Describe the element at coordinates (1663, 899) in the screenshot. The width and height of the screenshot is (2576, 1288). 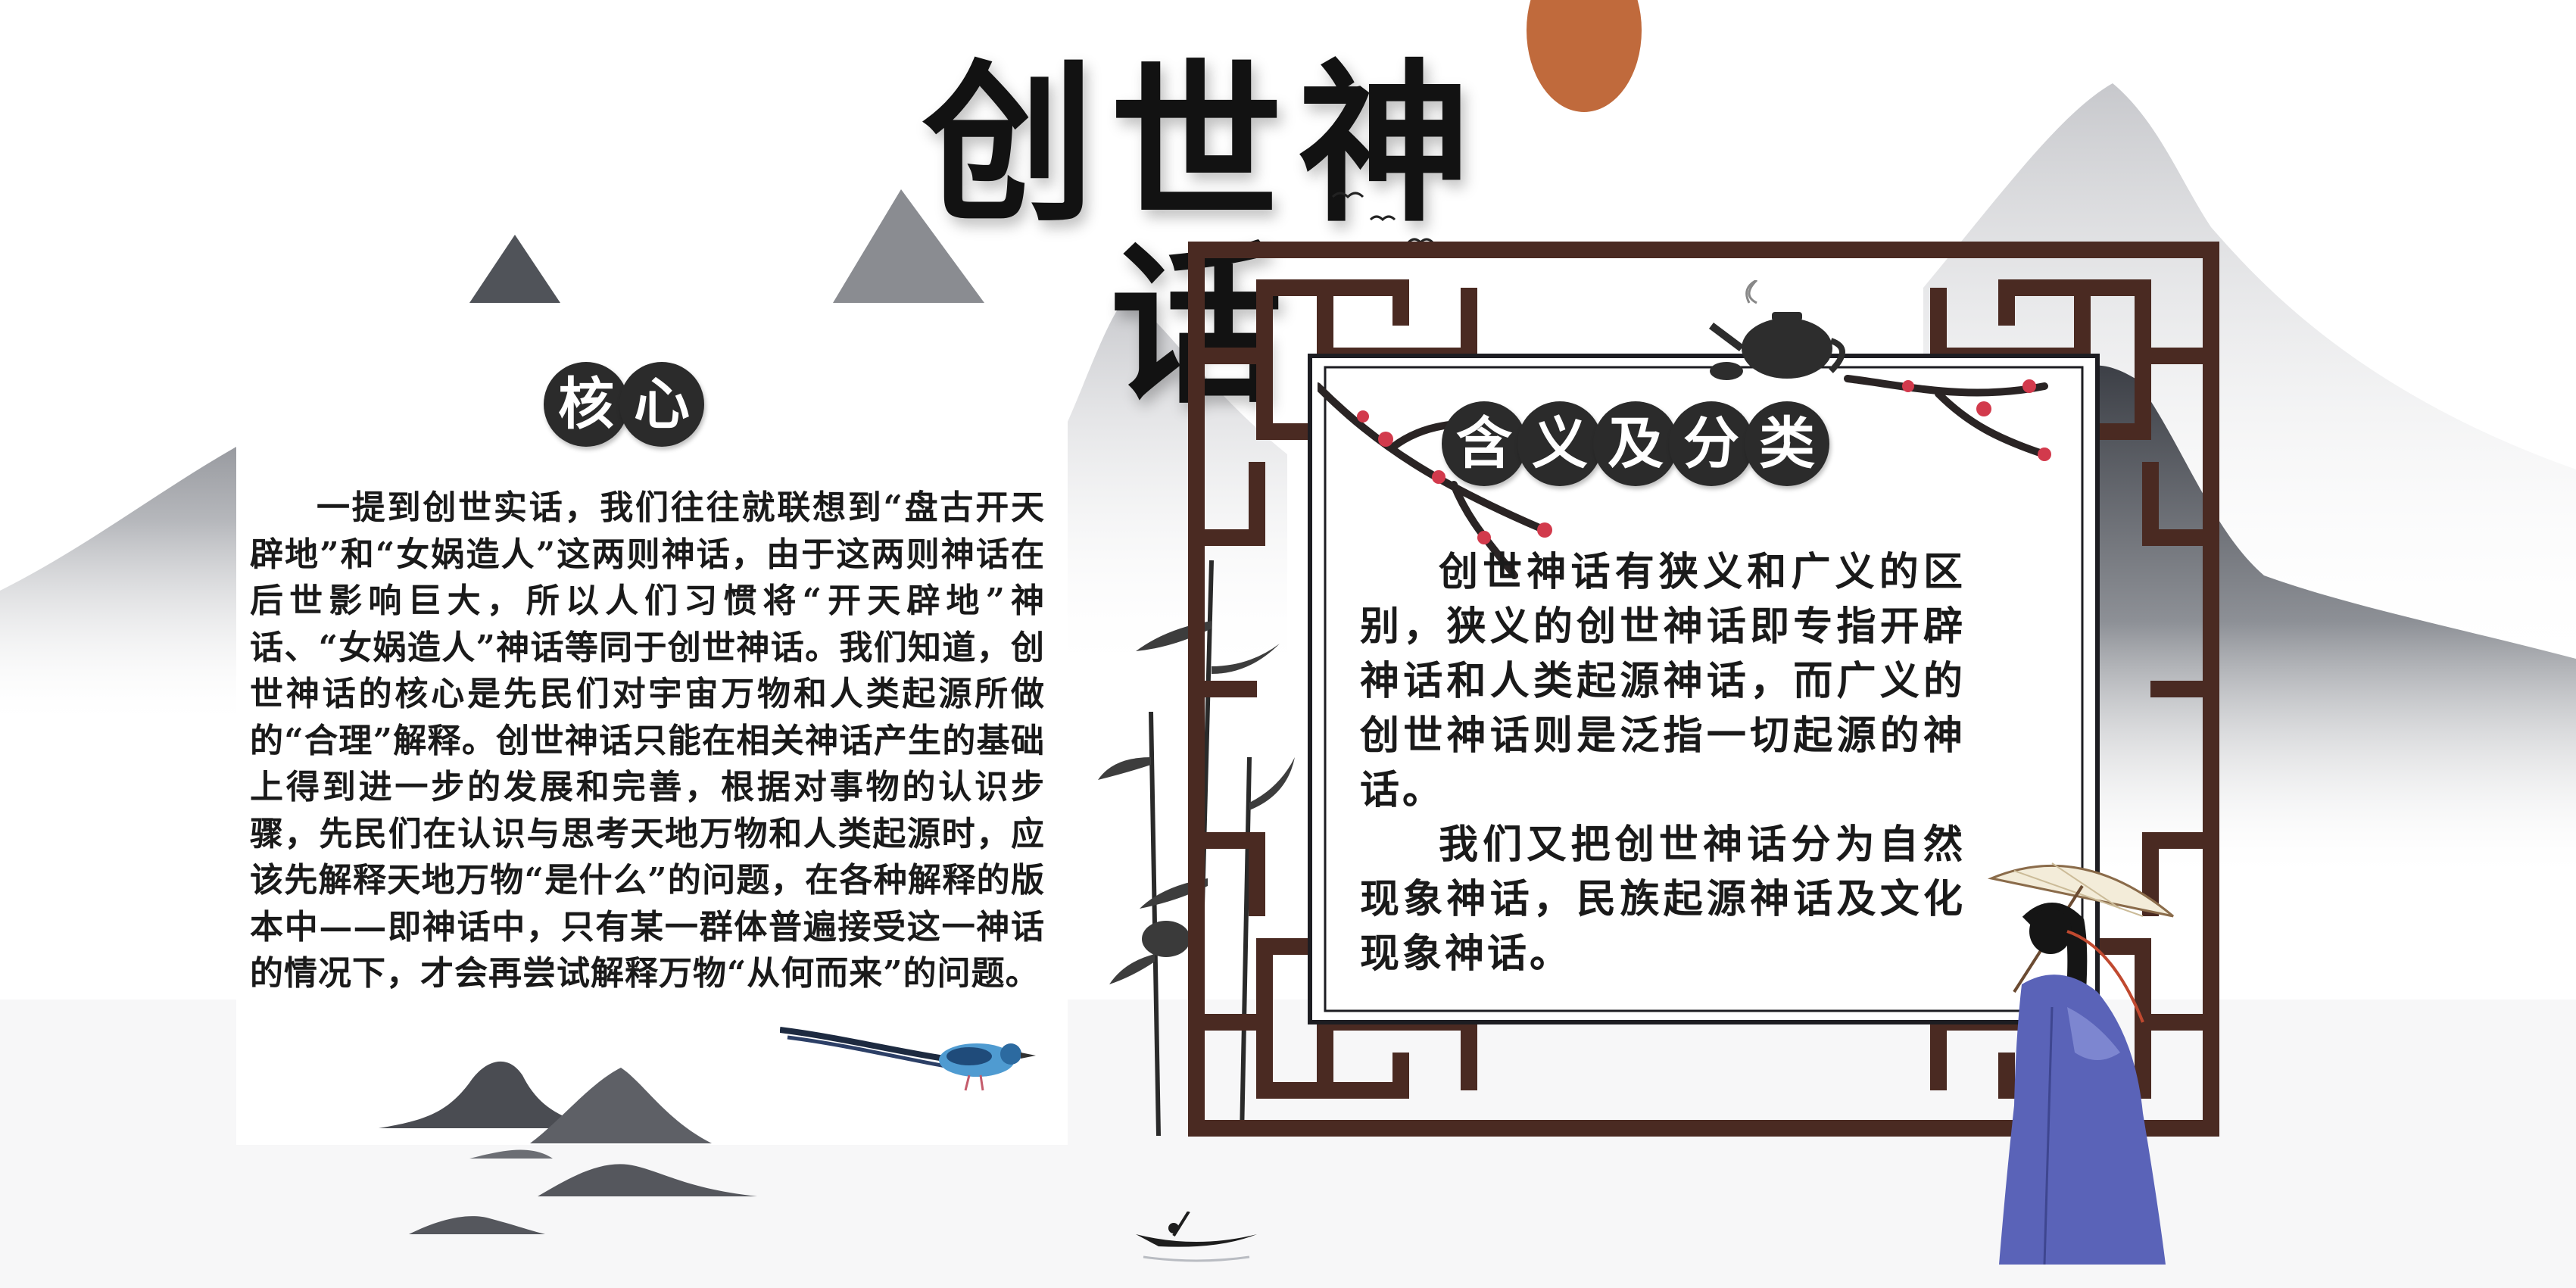
I see `meaning-paragraph-2: 我们又把创世神话分为自然现象神话，民族起源神话及文化现象神话。` at that location.